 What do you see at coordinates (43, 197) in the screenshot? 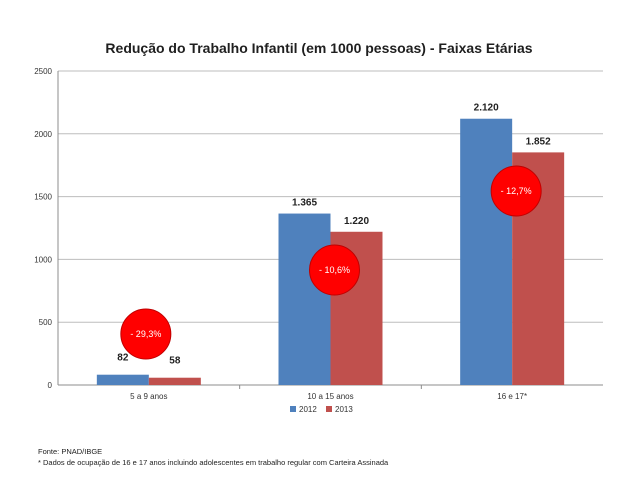
I see `y-tick-label: 1500` at bounding box center [43, 197].